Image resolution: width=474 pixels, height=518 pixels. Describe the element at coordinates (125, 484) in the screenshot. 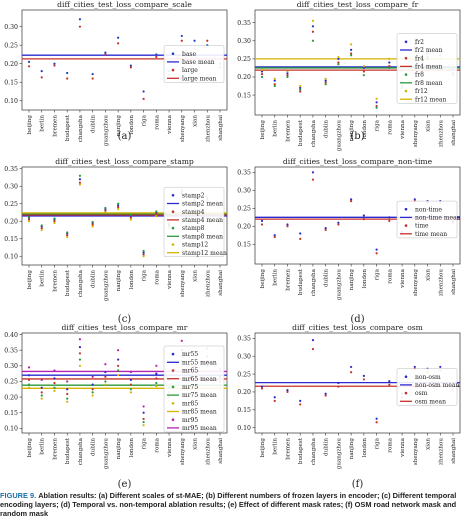

I see `subfigure-label: (e)` at that location.